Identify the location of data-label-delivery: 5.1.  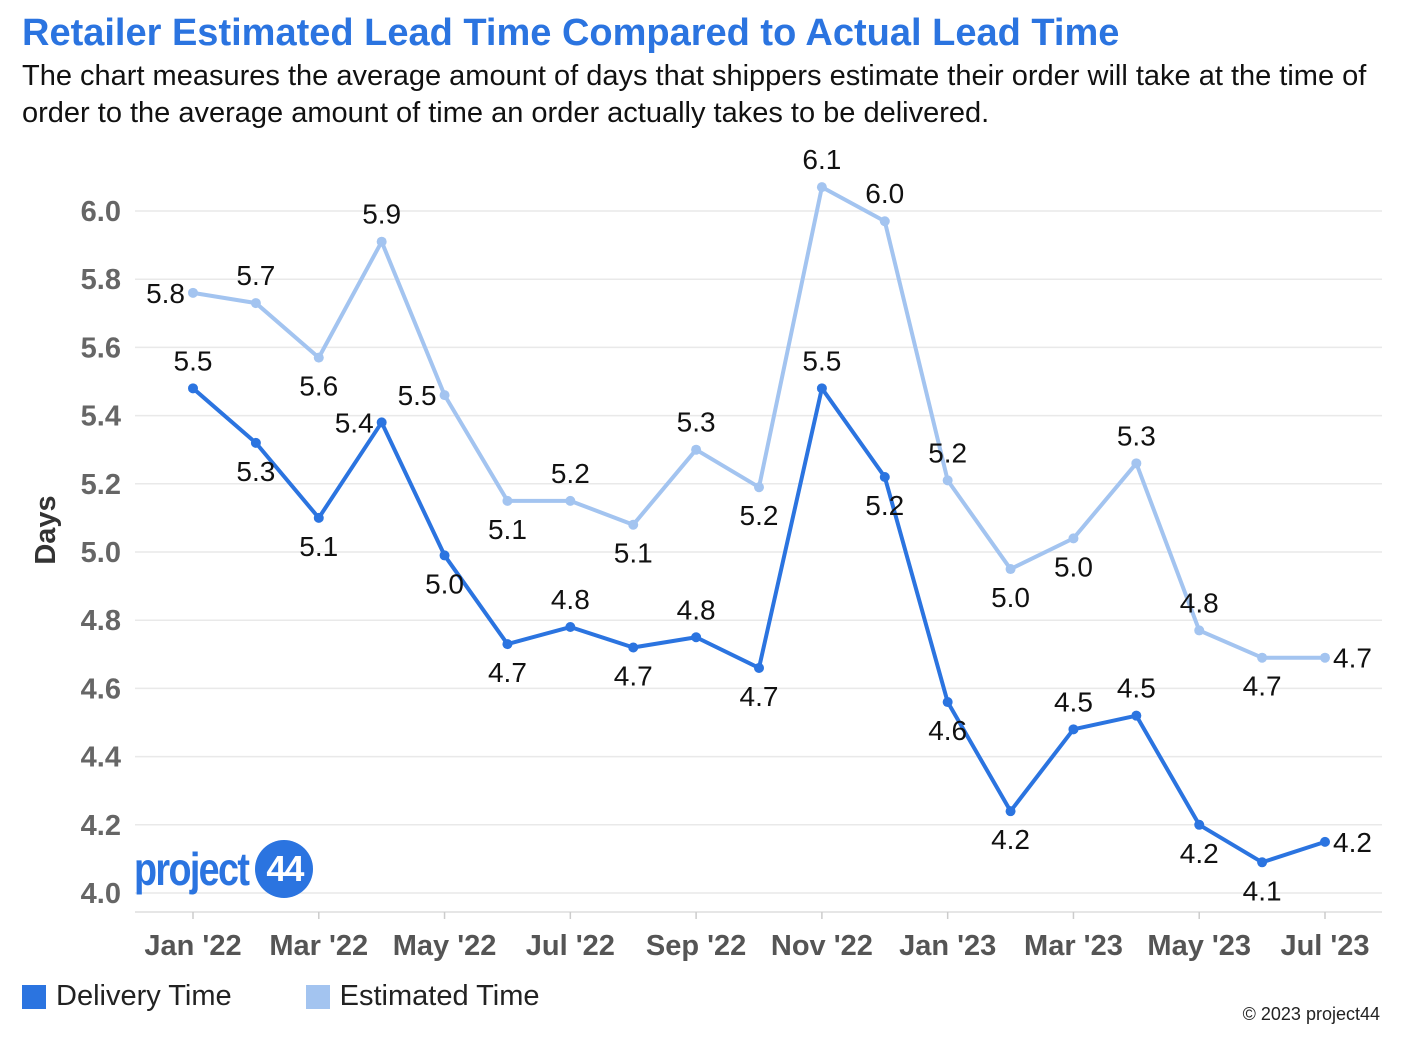
(318, 546).